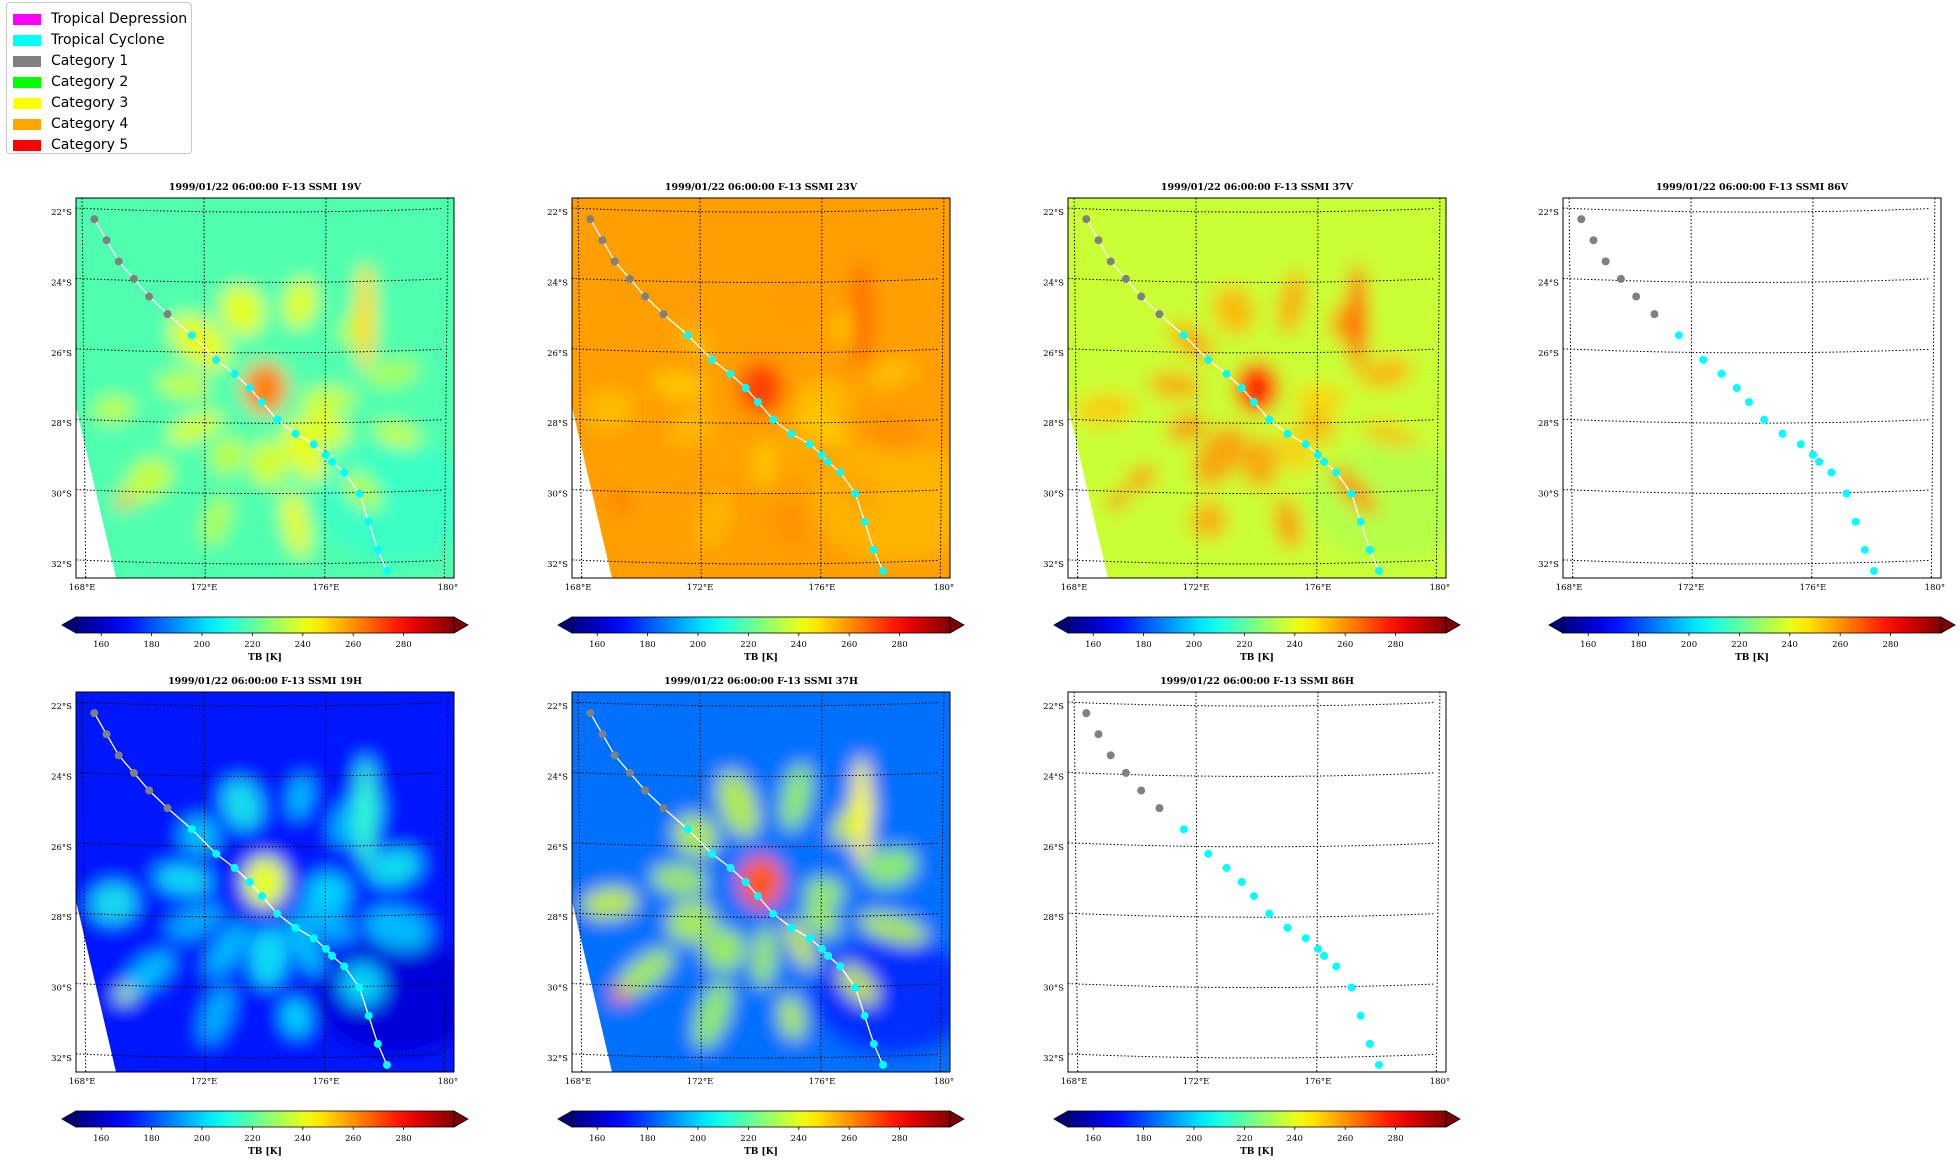  I want to click on colorbar-tick-label: 240, so click(799, 645).